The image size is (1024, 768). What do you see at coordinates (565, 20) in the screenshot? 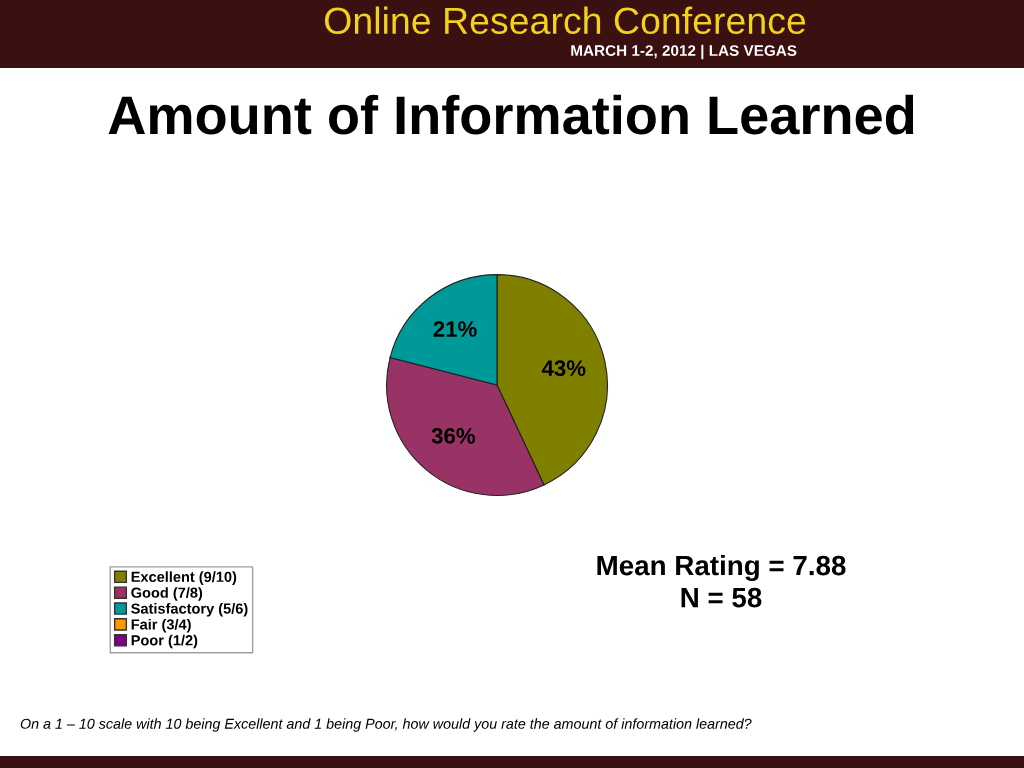
I see `text: Online Research Conference` at bounding box center [565, 20].